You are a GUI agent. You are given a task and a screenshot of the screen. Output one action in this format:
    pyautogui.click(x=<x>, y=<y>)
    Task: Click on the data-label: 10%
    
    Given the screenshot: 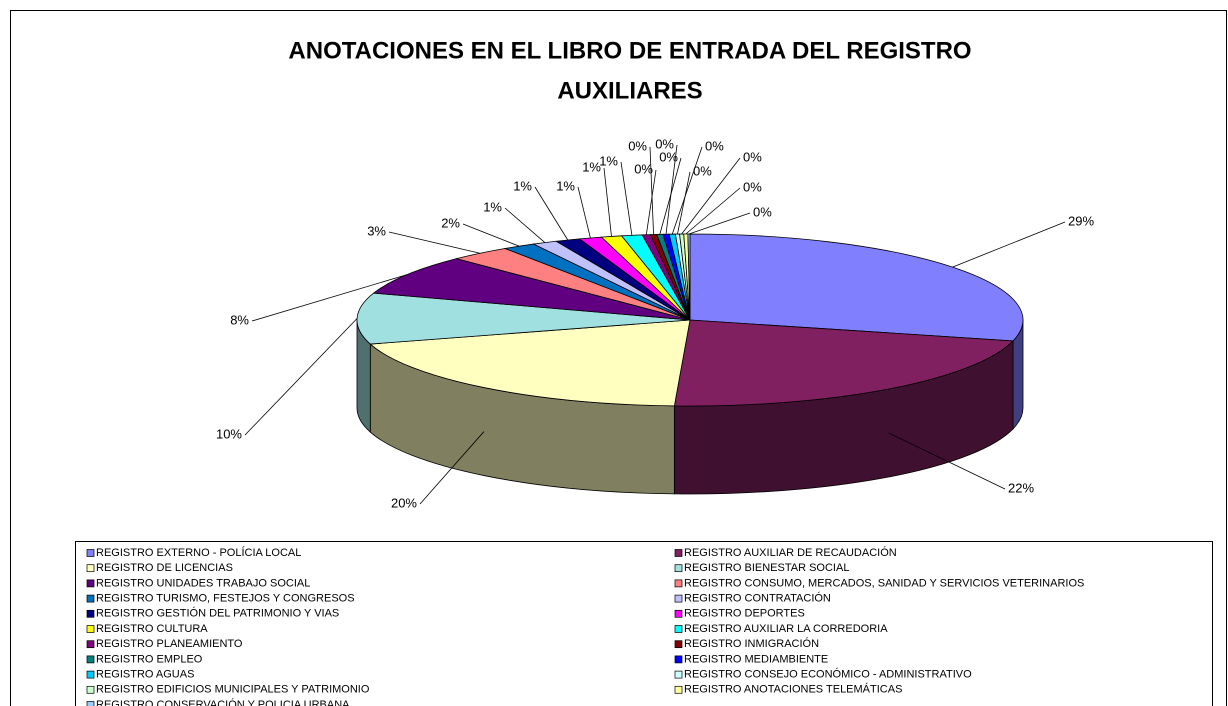 What is the action you would take?
    pyautogui.click(x=229, y=433)
    